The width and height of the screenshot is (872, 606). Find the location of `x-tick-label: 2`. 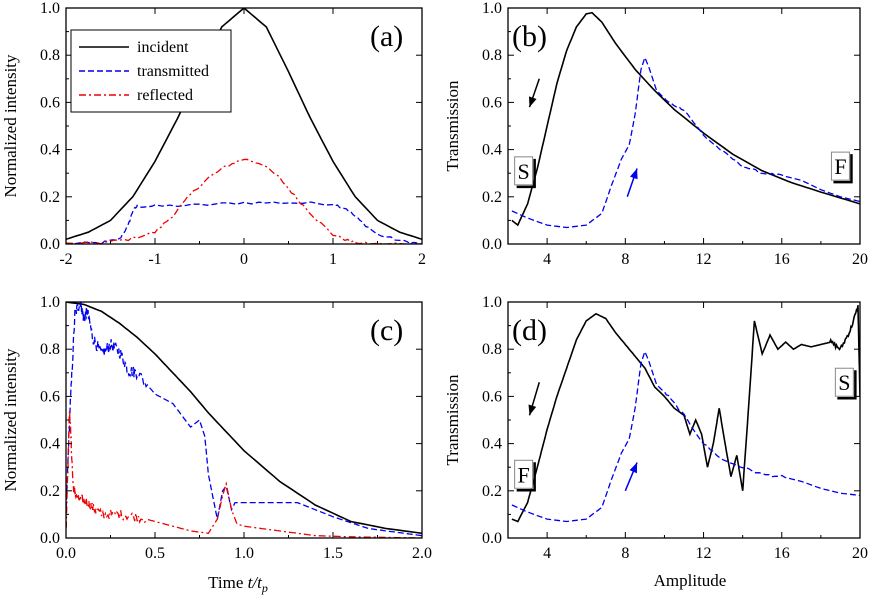

x-tick-label: 2 is located at coordinates (422, 259).